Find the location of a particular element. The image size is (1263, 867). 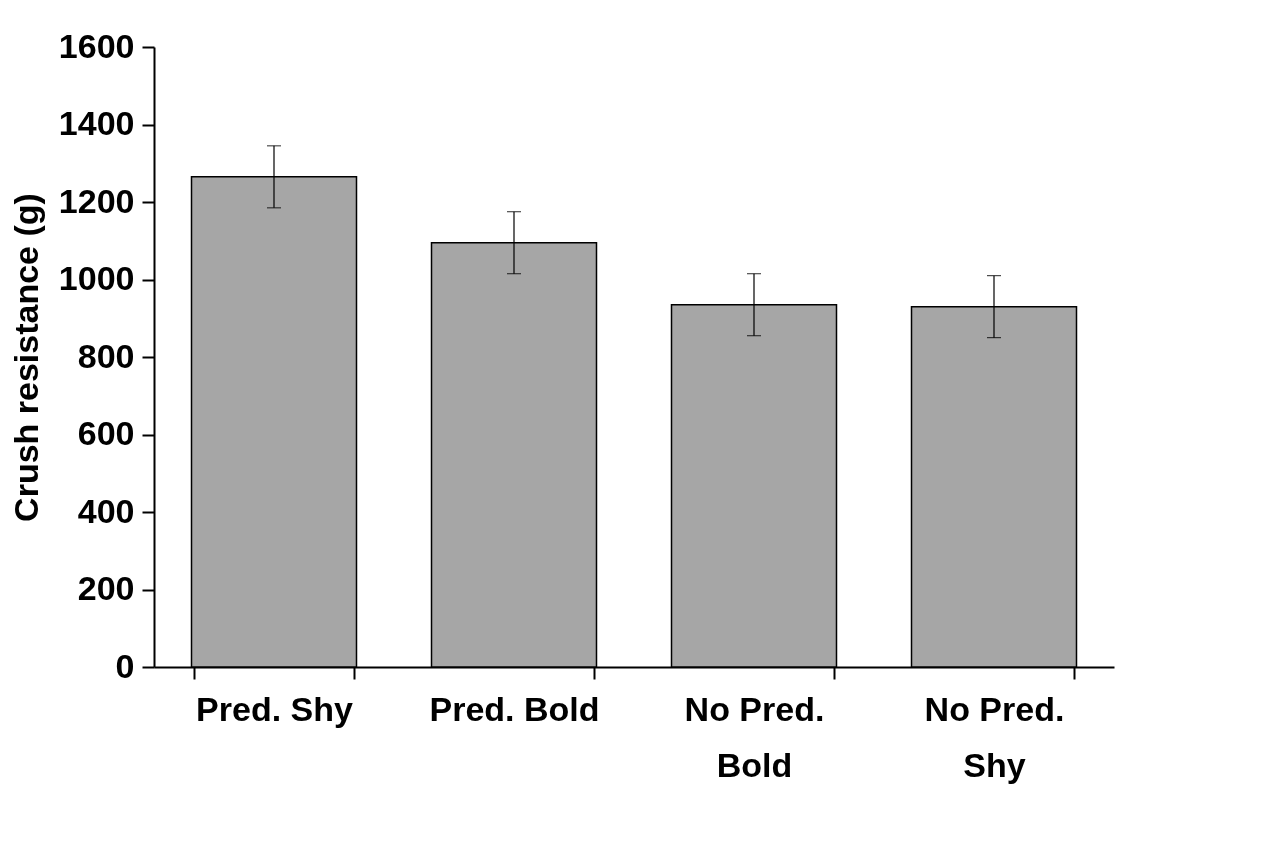

y-tick-label: 0 is located at coordinates (125, 665).